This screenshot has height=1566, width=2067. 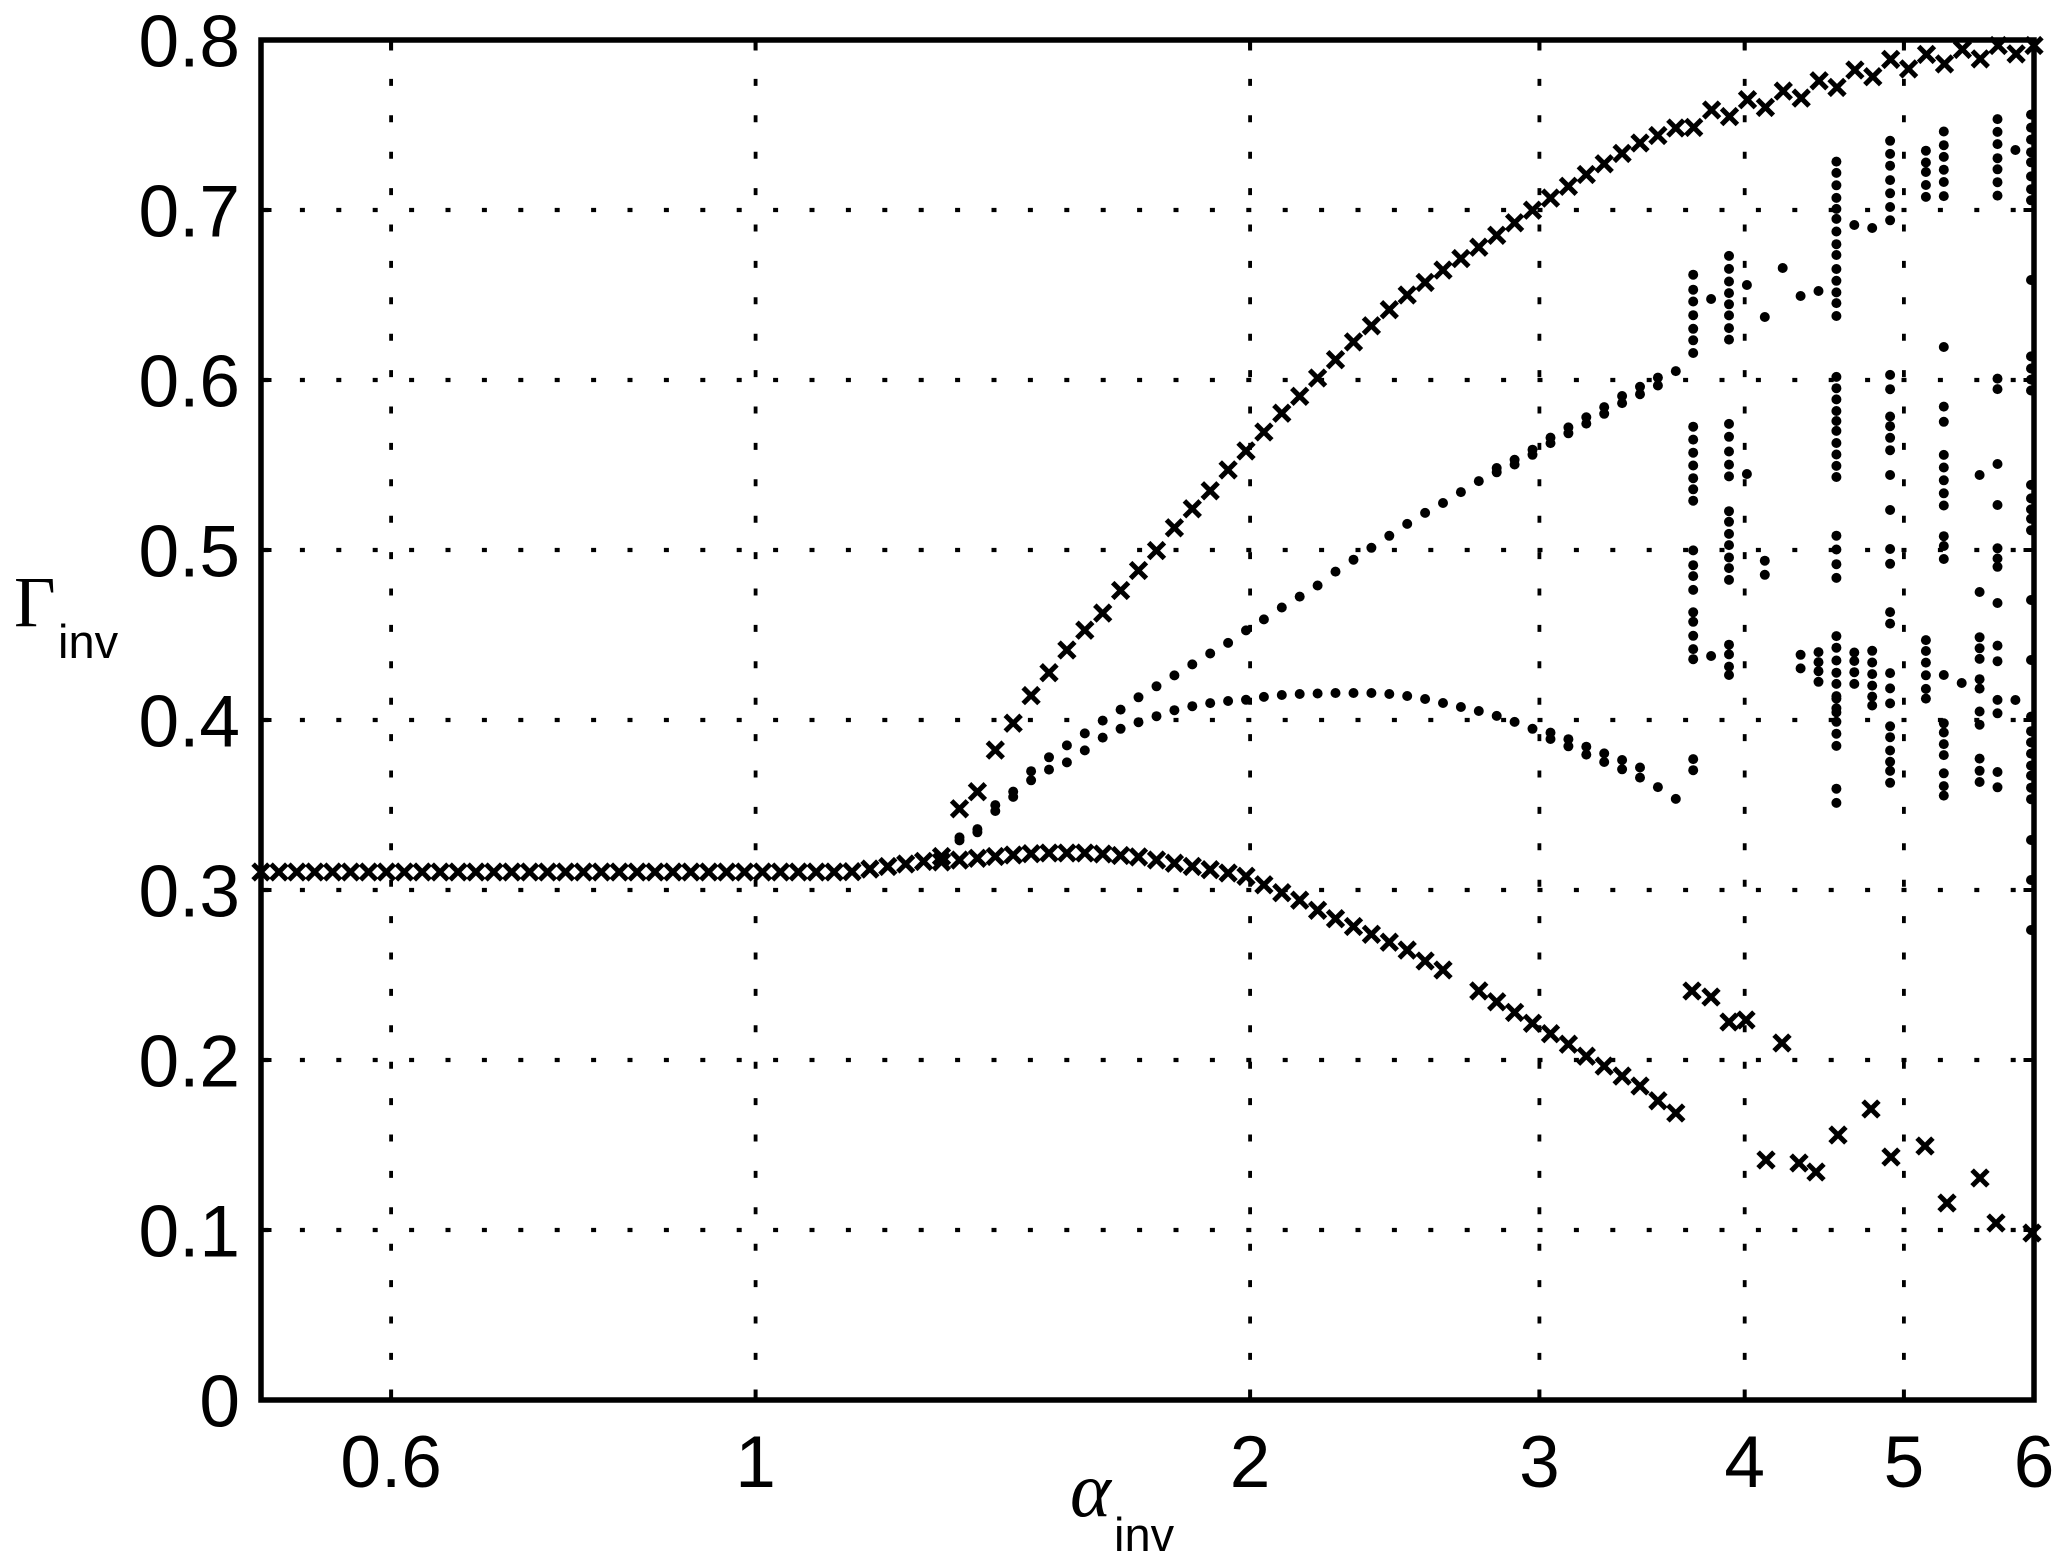 I want to click on svg-text: 6, so click(x=2034, y=1462).